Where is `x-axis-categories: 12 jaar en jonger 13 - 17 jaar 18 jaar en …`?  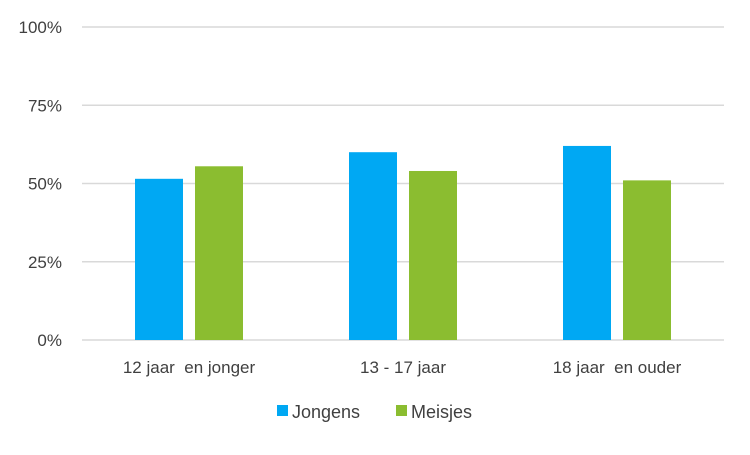 x-axis-categories: 12 jaar en jonger 13 - 17 jaar 18 jaar en … is located at coordinates (402, 367).